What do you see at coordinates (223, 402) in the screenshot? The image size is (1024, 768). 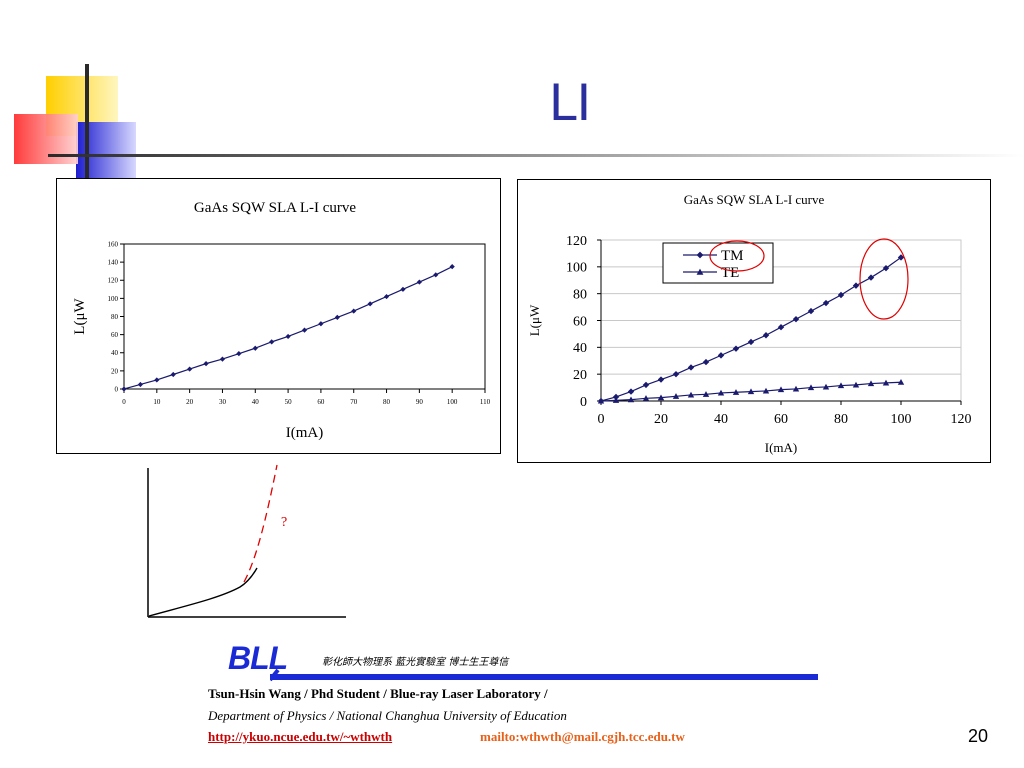 I see `x-tick-label: 30` at bounding box center [223, 402].